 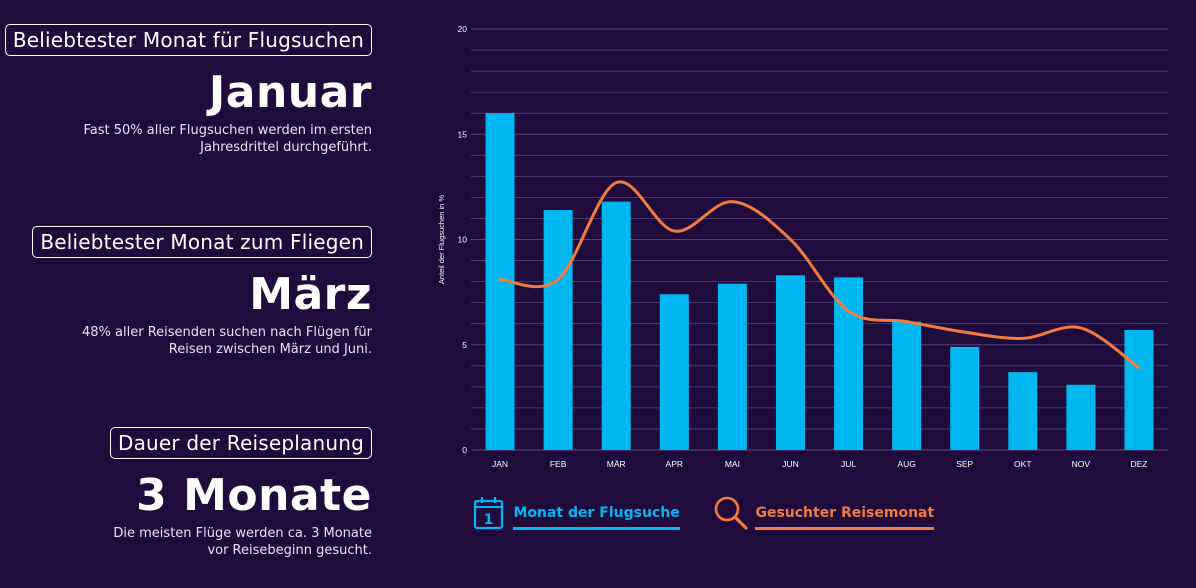 What do you see at coordinates (849, 363) in the screenshot?
I see `bar-jul` at bounding box center [849, 363].